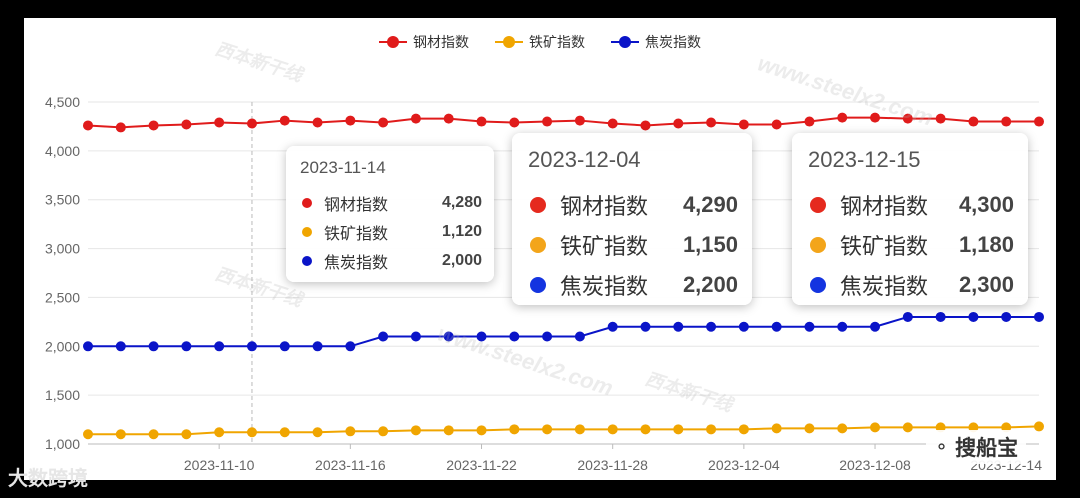 This screenshot has width=1080, height=498. I want to click on tooltip-row-steel: 钢材指数 4,290, so click(632, 205).